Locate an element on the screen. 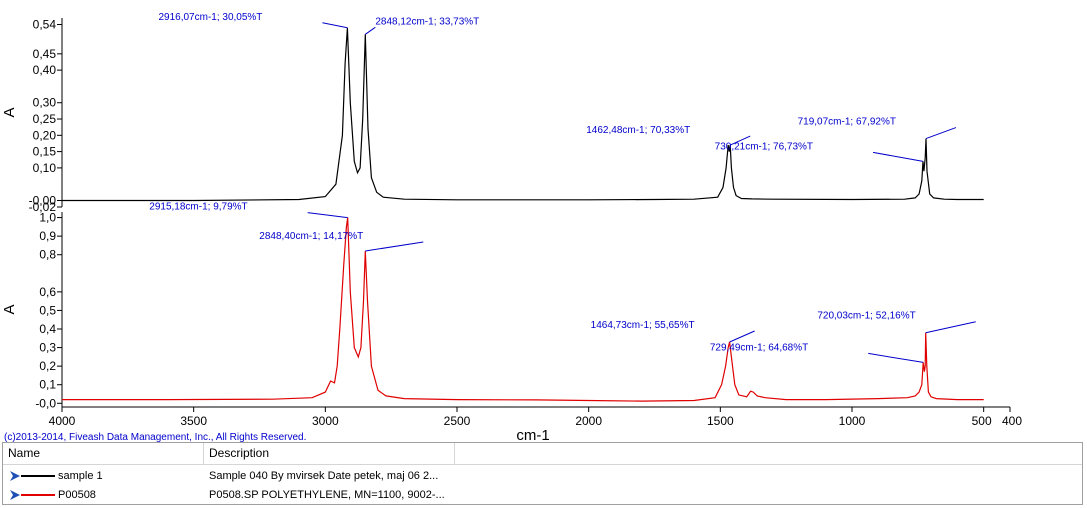 This screenshot has height=508, width=1087. x-tick-label: 1000 is located at coordinates (852, 421).